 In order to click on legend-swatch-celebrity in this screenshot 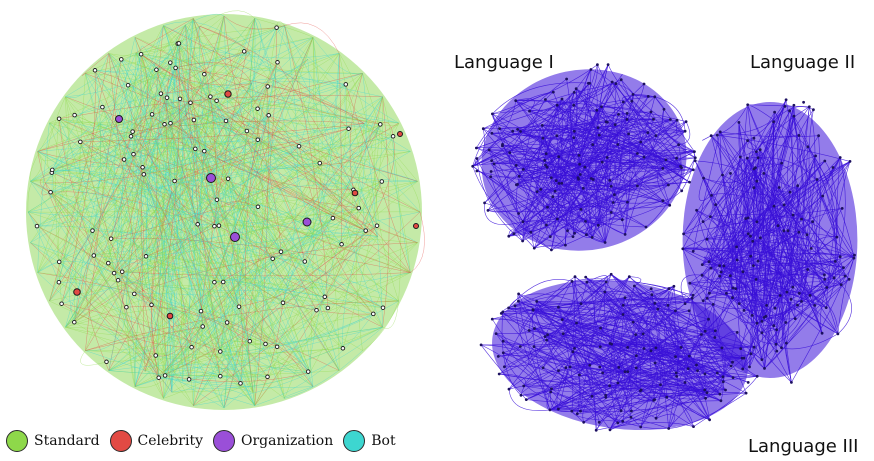, I will do `click(120, 441)`.